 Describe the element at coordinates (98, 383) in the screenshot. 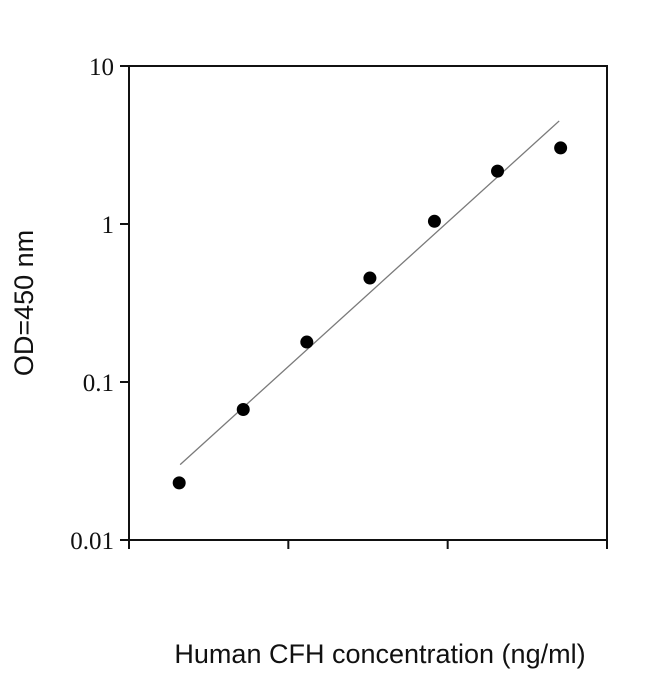

I see `y-tick-label: 0.1` at that location.